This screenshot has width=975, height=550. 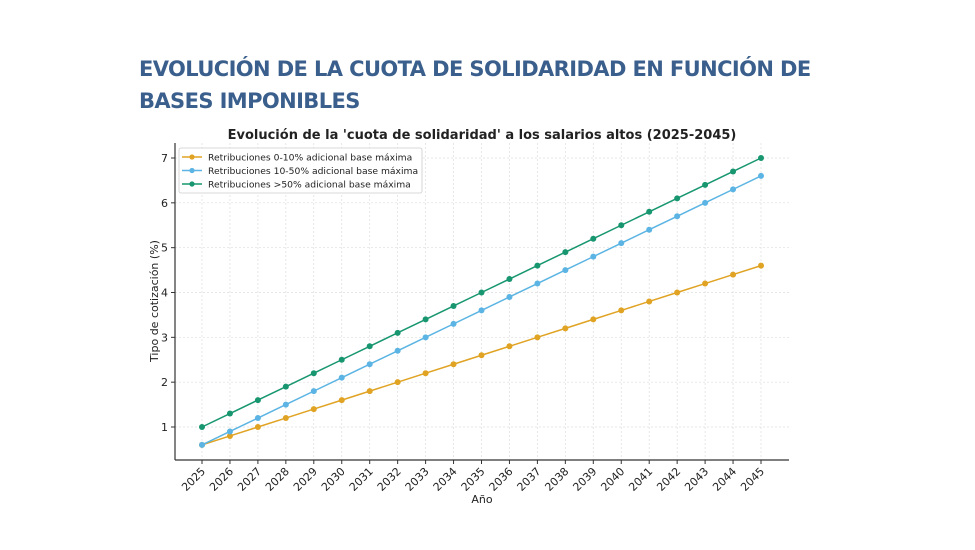 What do you see at coordinates (221, 479) in the screenshot?
I see `x-tick-label: 2026` at bounding box center [221, 479].